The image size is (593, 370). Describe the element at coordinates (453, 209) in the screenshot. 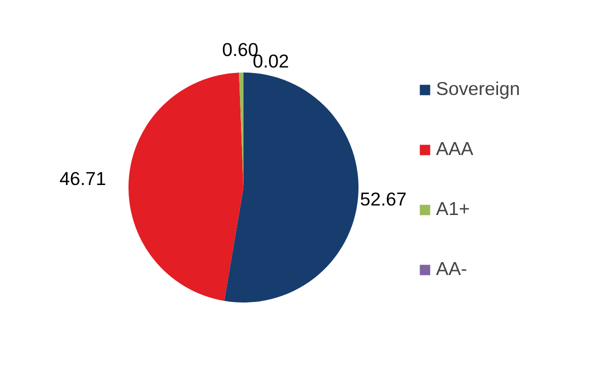

I see `legend-label: A1+` at that location.